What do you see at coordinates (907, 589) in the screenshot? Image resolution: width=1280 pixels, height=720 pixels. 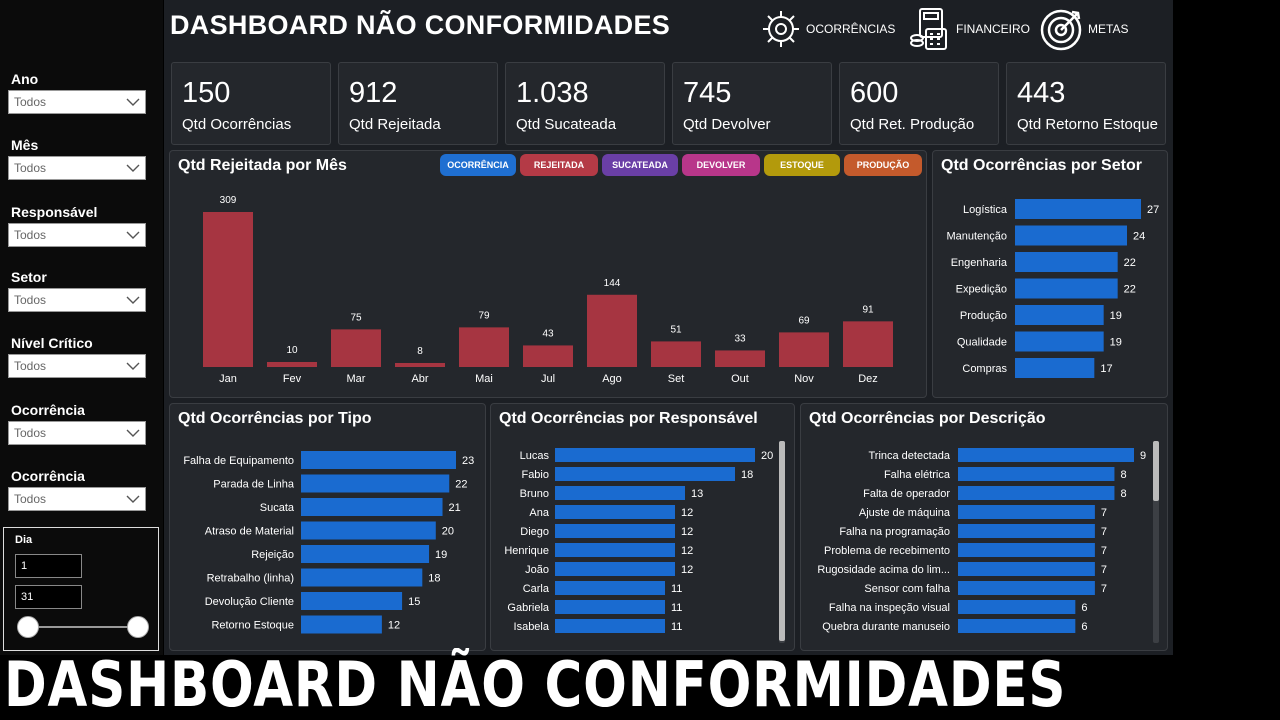 I see `category-label: Sensor com falha` at bounding box center [907, 589].